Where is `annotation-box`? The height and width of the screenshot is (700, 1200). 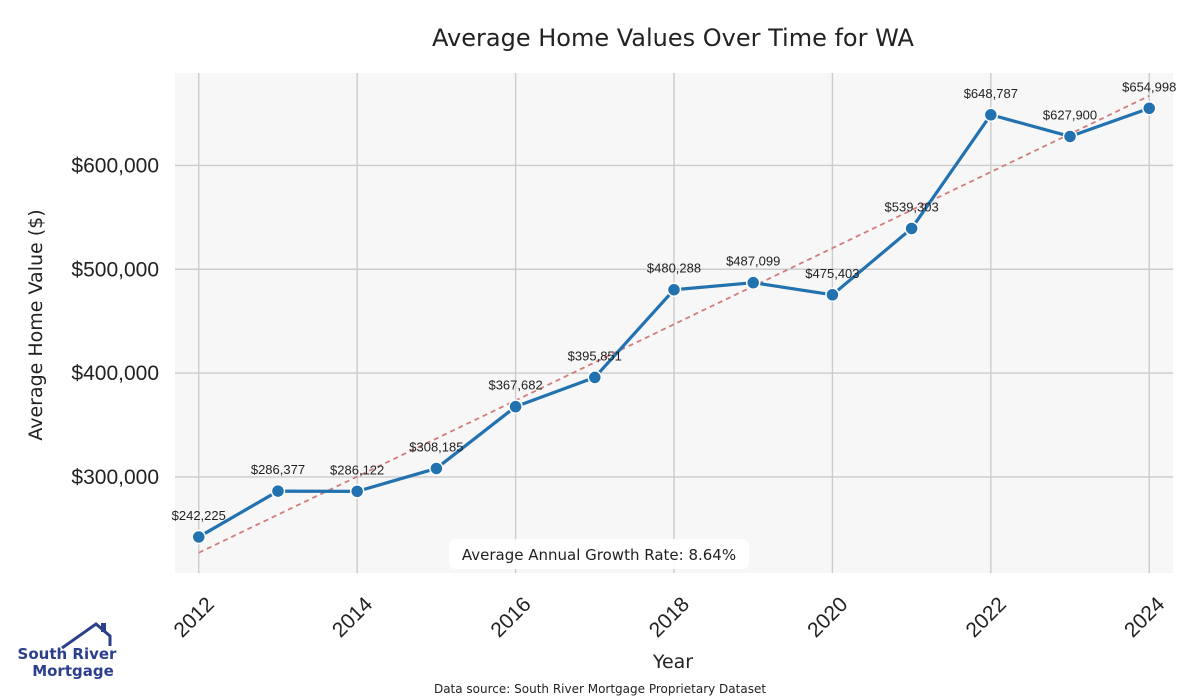
annotation-box is located at coordinates (599, 554).